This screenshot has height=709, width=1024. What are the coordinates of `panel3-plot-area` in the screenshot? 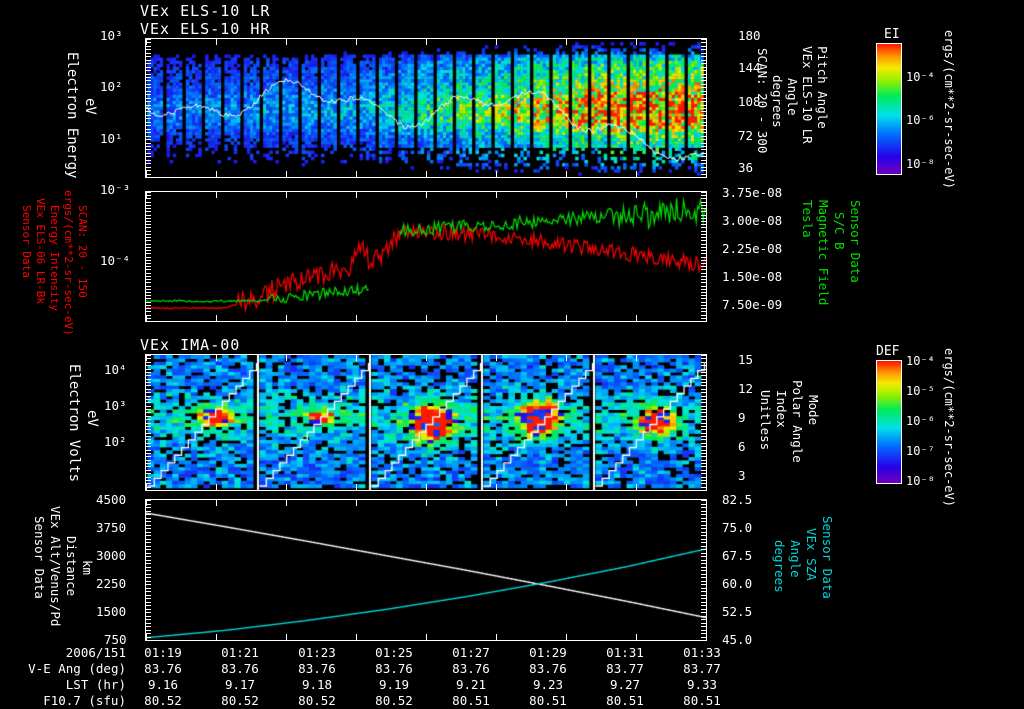 It's located at (426, 422).